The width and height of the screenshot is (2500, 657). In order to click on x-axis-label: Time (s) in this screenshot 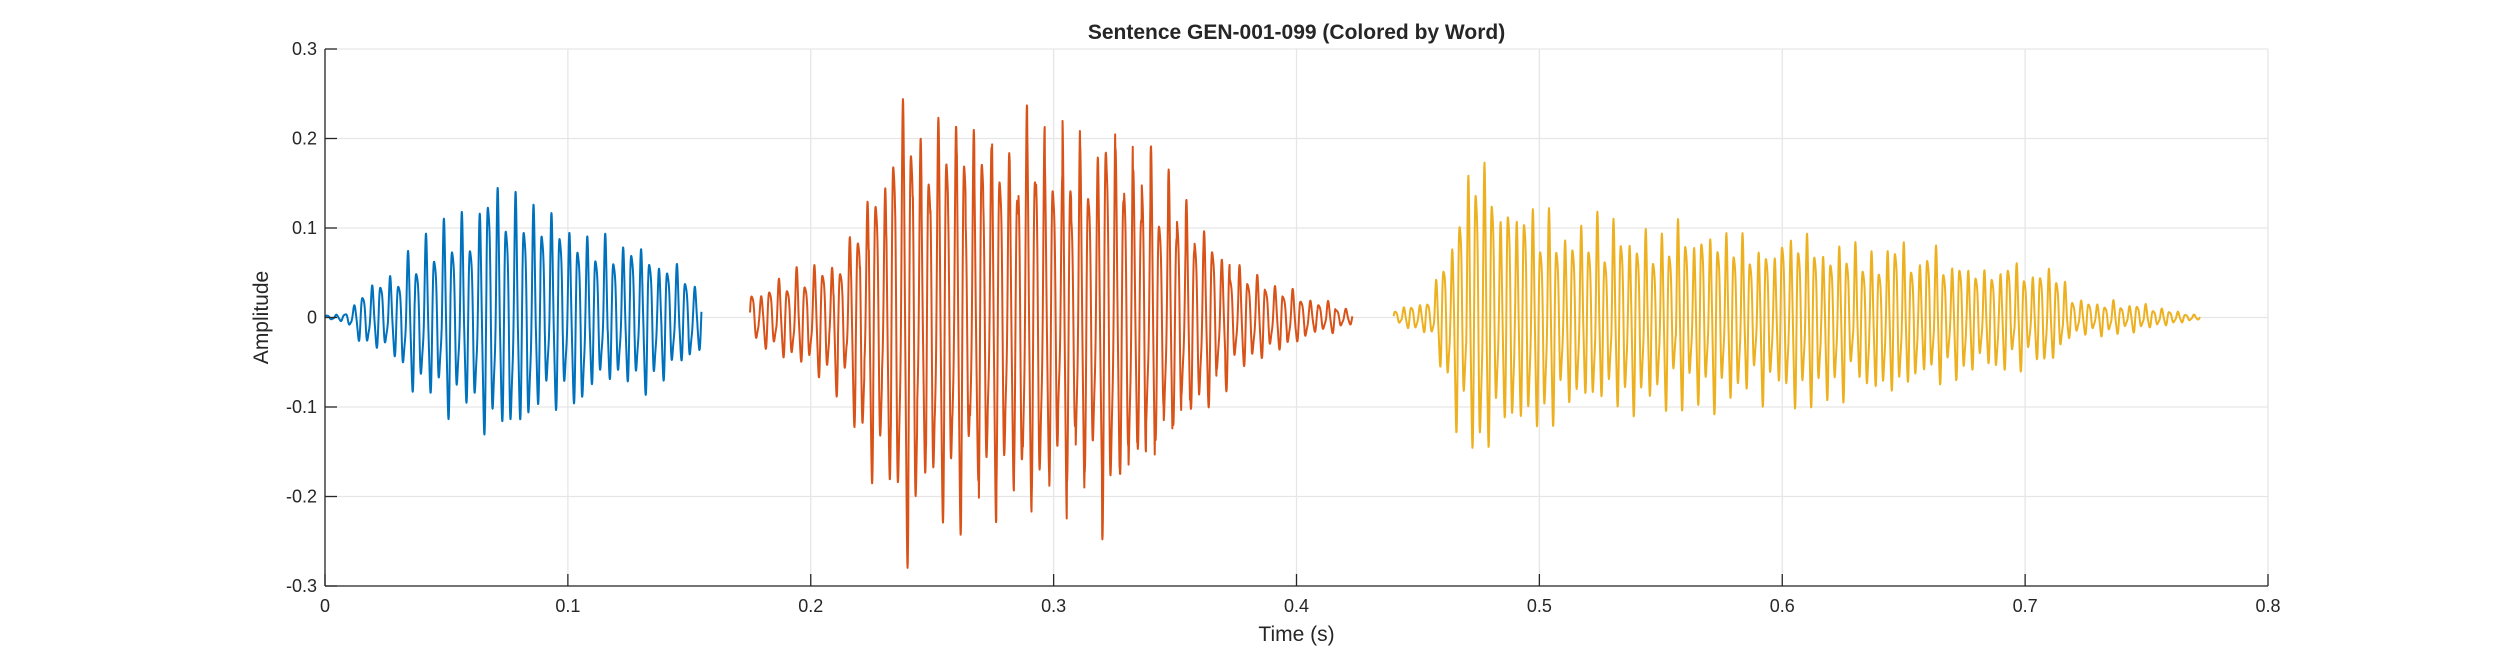, I will do `click(1296, 634)`.